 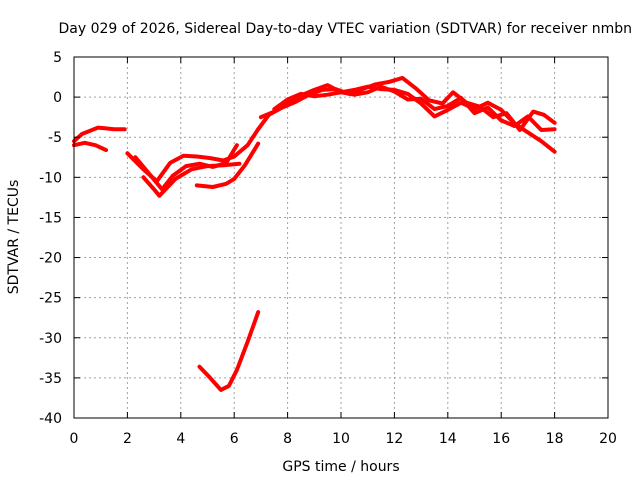 I want to click on y-tick-label: -20, so click(x=50, y=259).